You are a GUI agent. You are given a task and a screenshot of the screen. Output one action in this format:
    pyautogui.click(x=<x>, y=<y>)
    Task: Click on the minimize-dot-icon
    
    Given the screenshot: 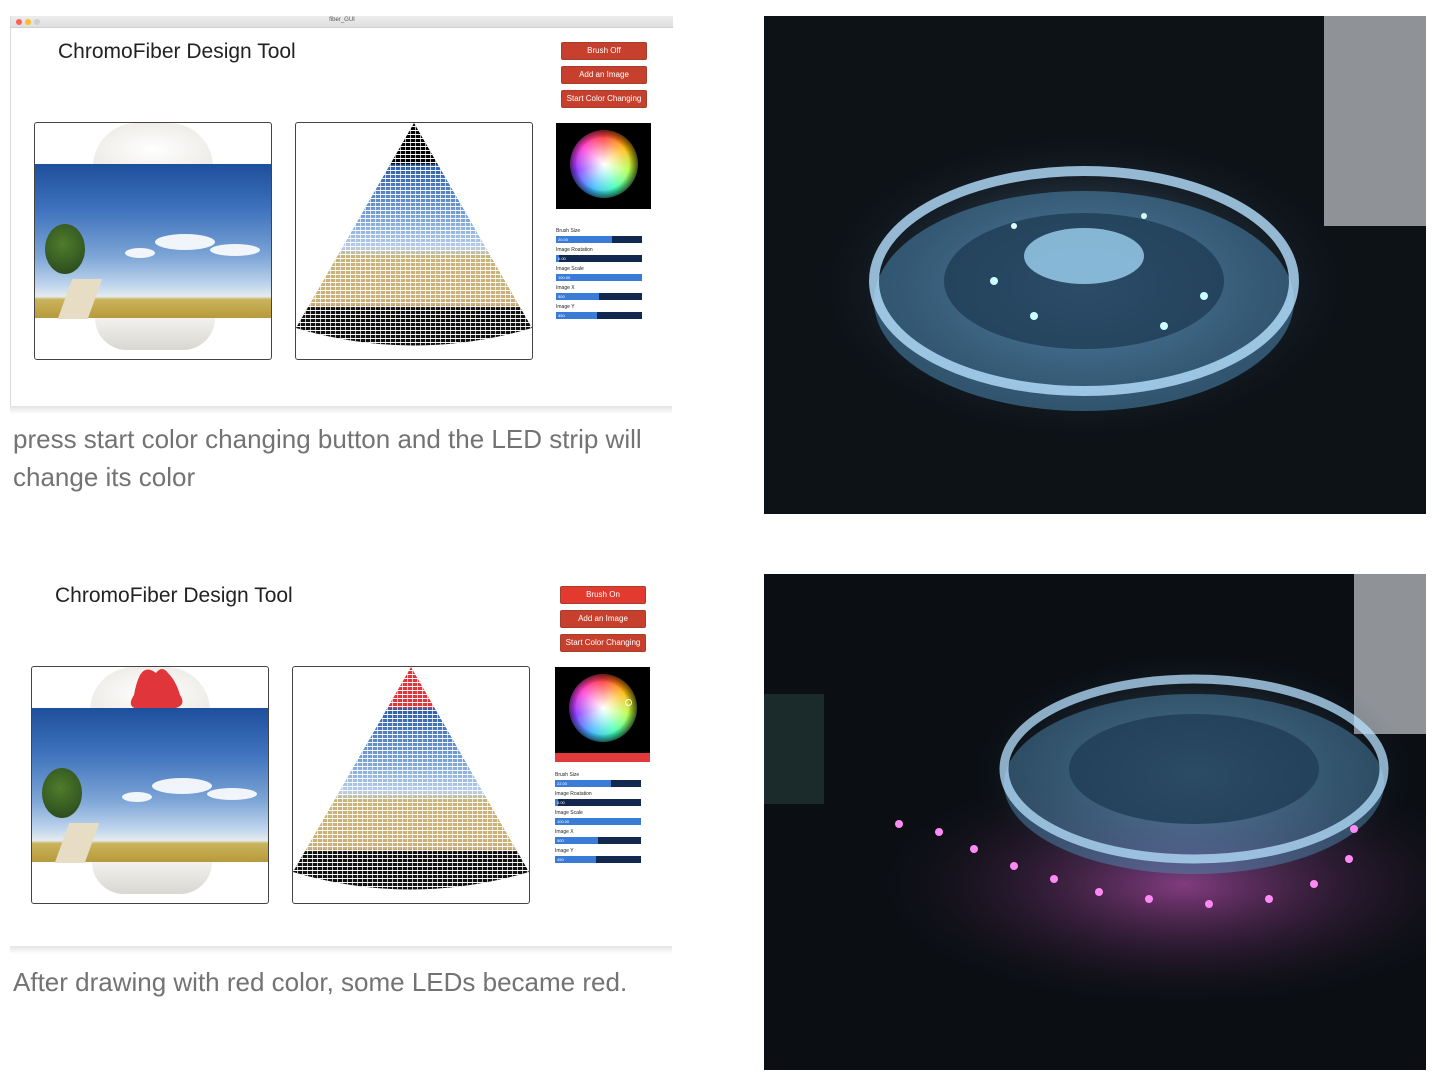 What is the action you would take?
    pyautogui.click(x=28, y=22)
    